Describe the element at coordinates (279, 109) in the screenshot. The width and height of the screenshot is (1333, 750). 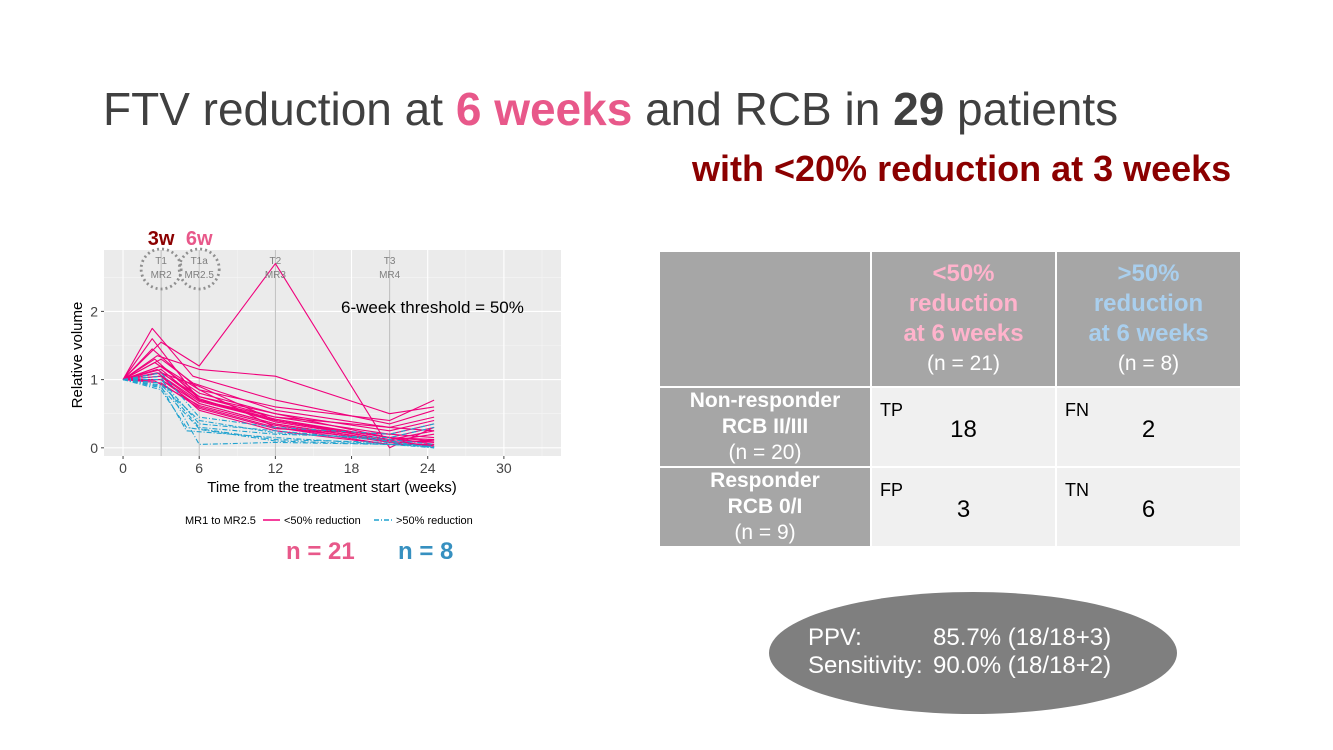
I see `title-part1: FTV reduction at` at that location.